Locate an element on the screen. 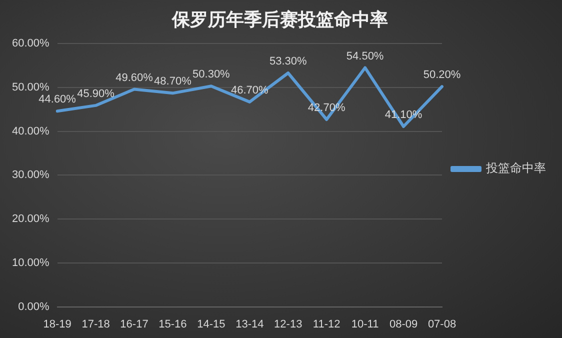 The image size is (562, 338). data-label: 49.60% is located at coordinates (135, 78).